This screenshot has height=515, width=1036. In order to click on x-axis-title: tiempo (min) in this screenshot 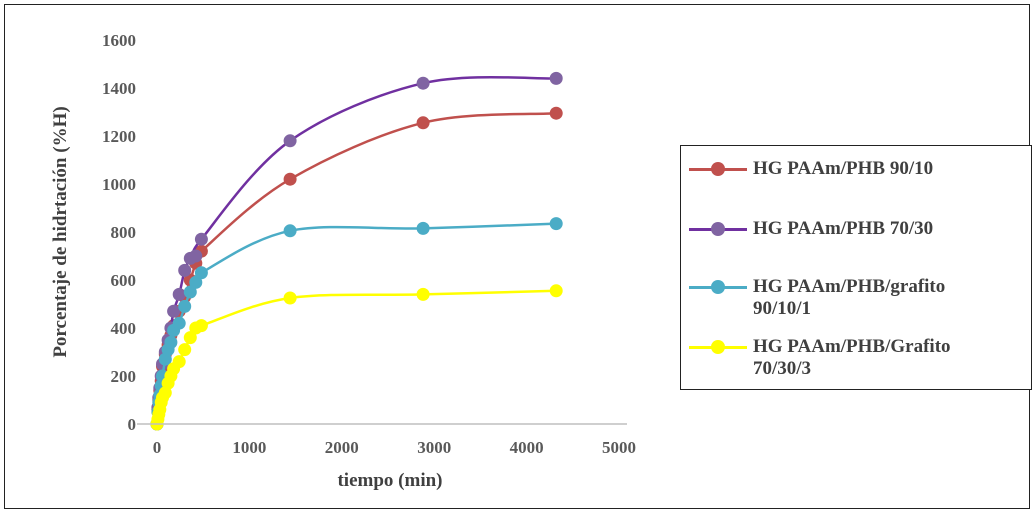, I will do `click(389, 480)`.